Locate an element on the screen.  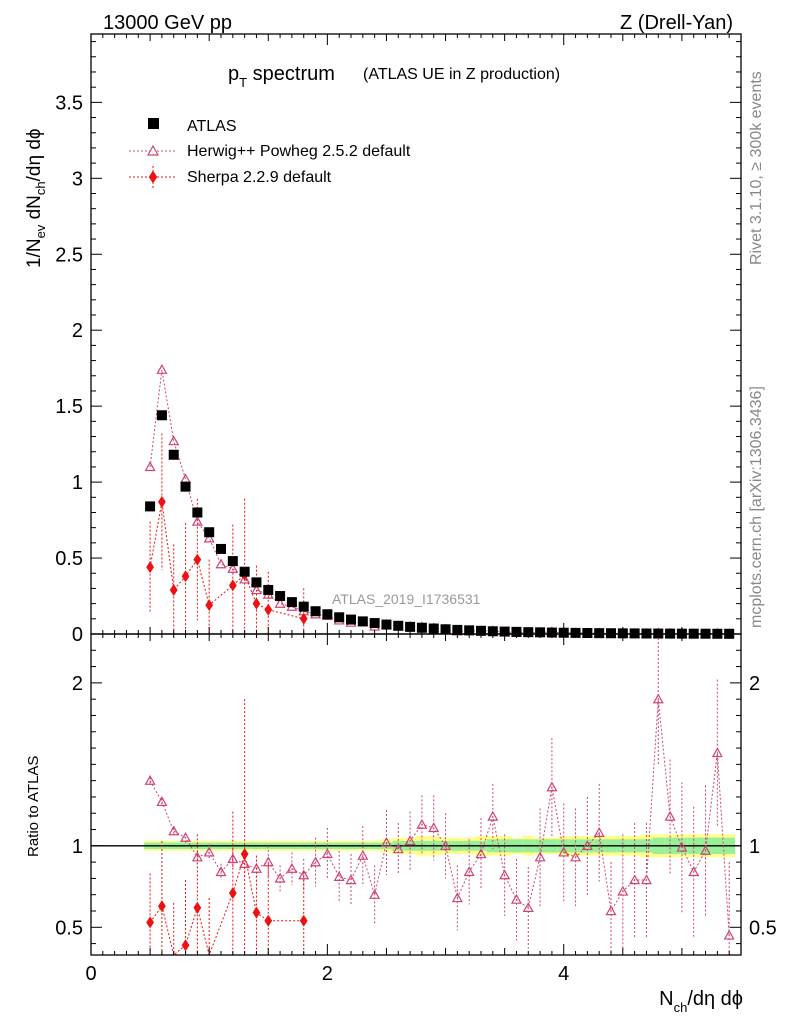
y-tick-label: 2 is located at coordinates (77, 331).